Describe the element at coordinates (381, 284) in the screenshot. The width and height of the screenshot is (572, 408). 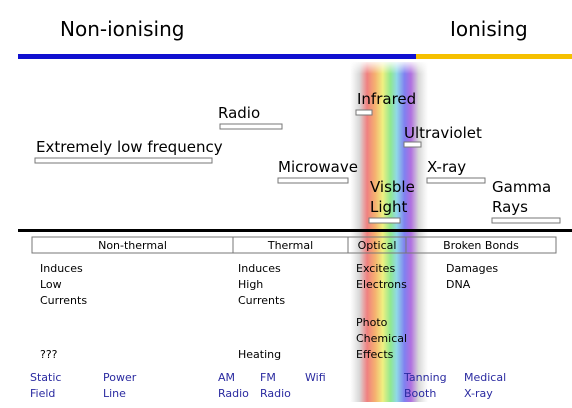
I see `effect: Electrons` at that location.